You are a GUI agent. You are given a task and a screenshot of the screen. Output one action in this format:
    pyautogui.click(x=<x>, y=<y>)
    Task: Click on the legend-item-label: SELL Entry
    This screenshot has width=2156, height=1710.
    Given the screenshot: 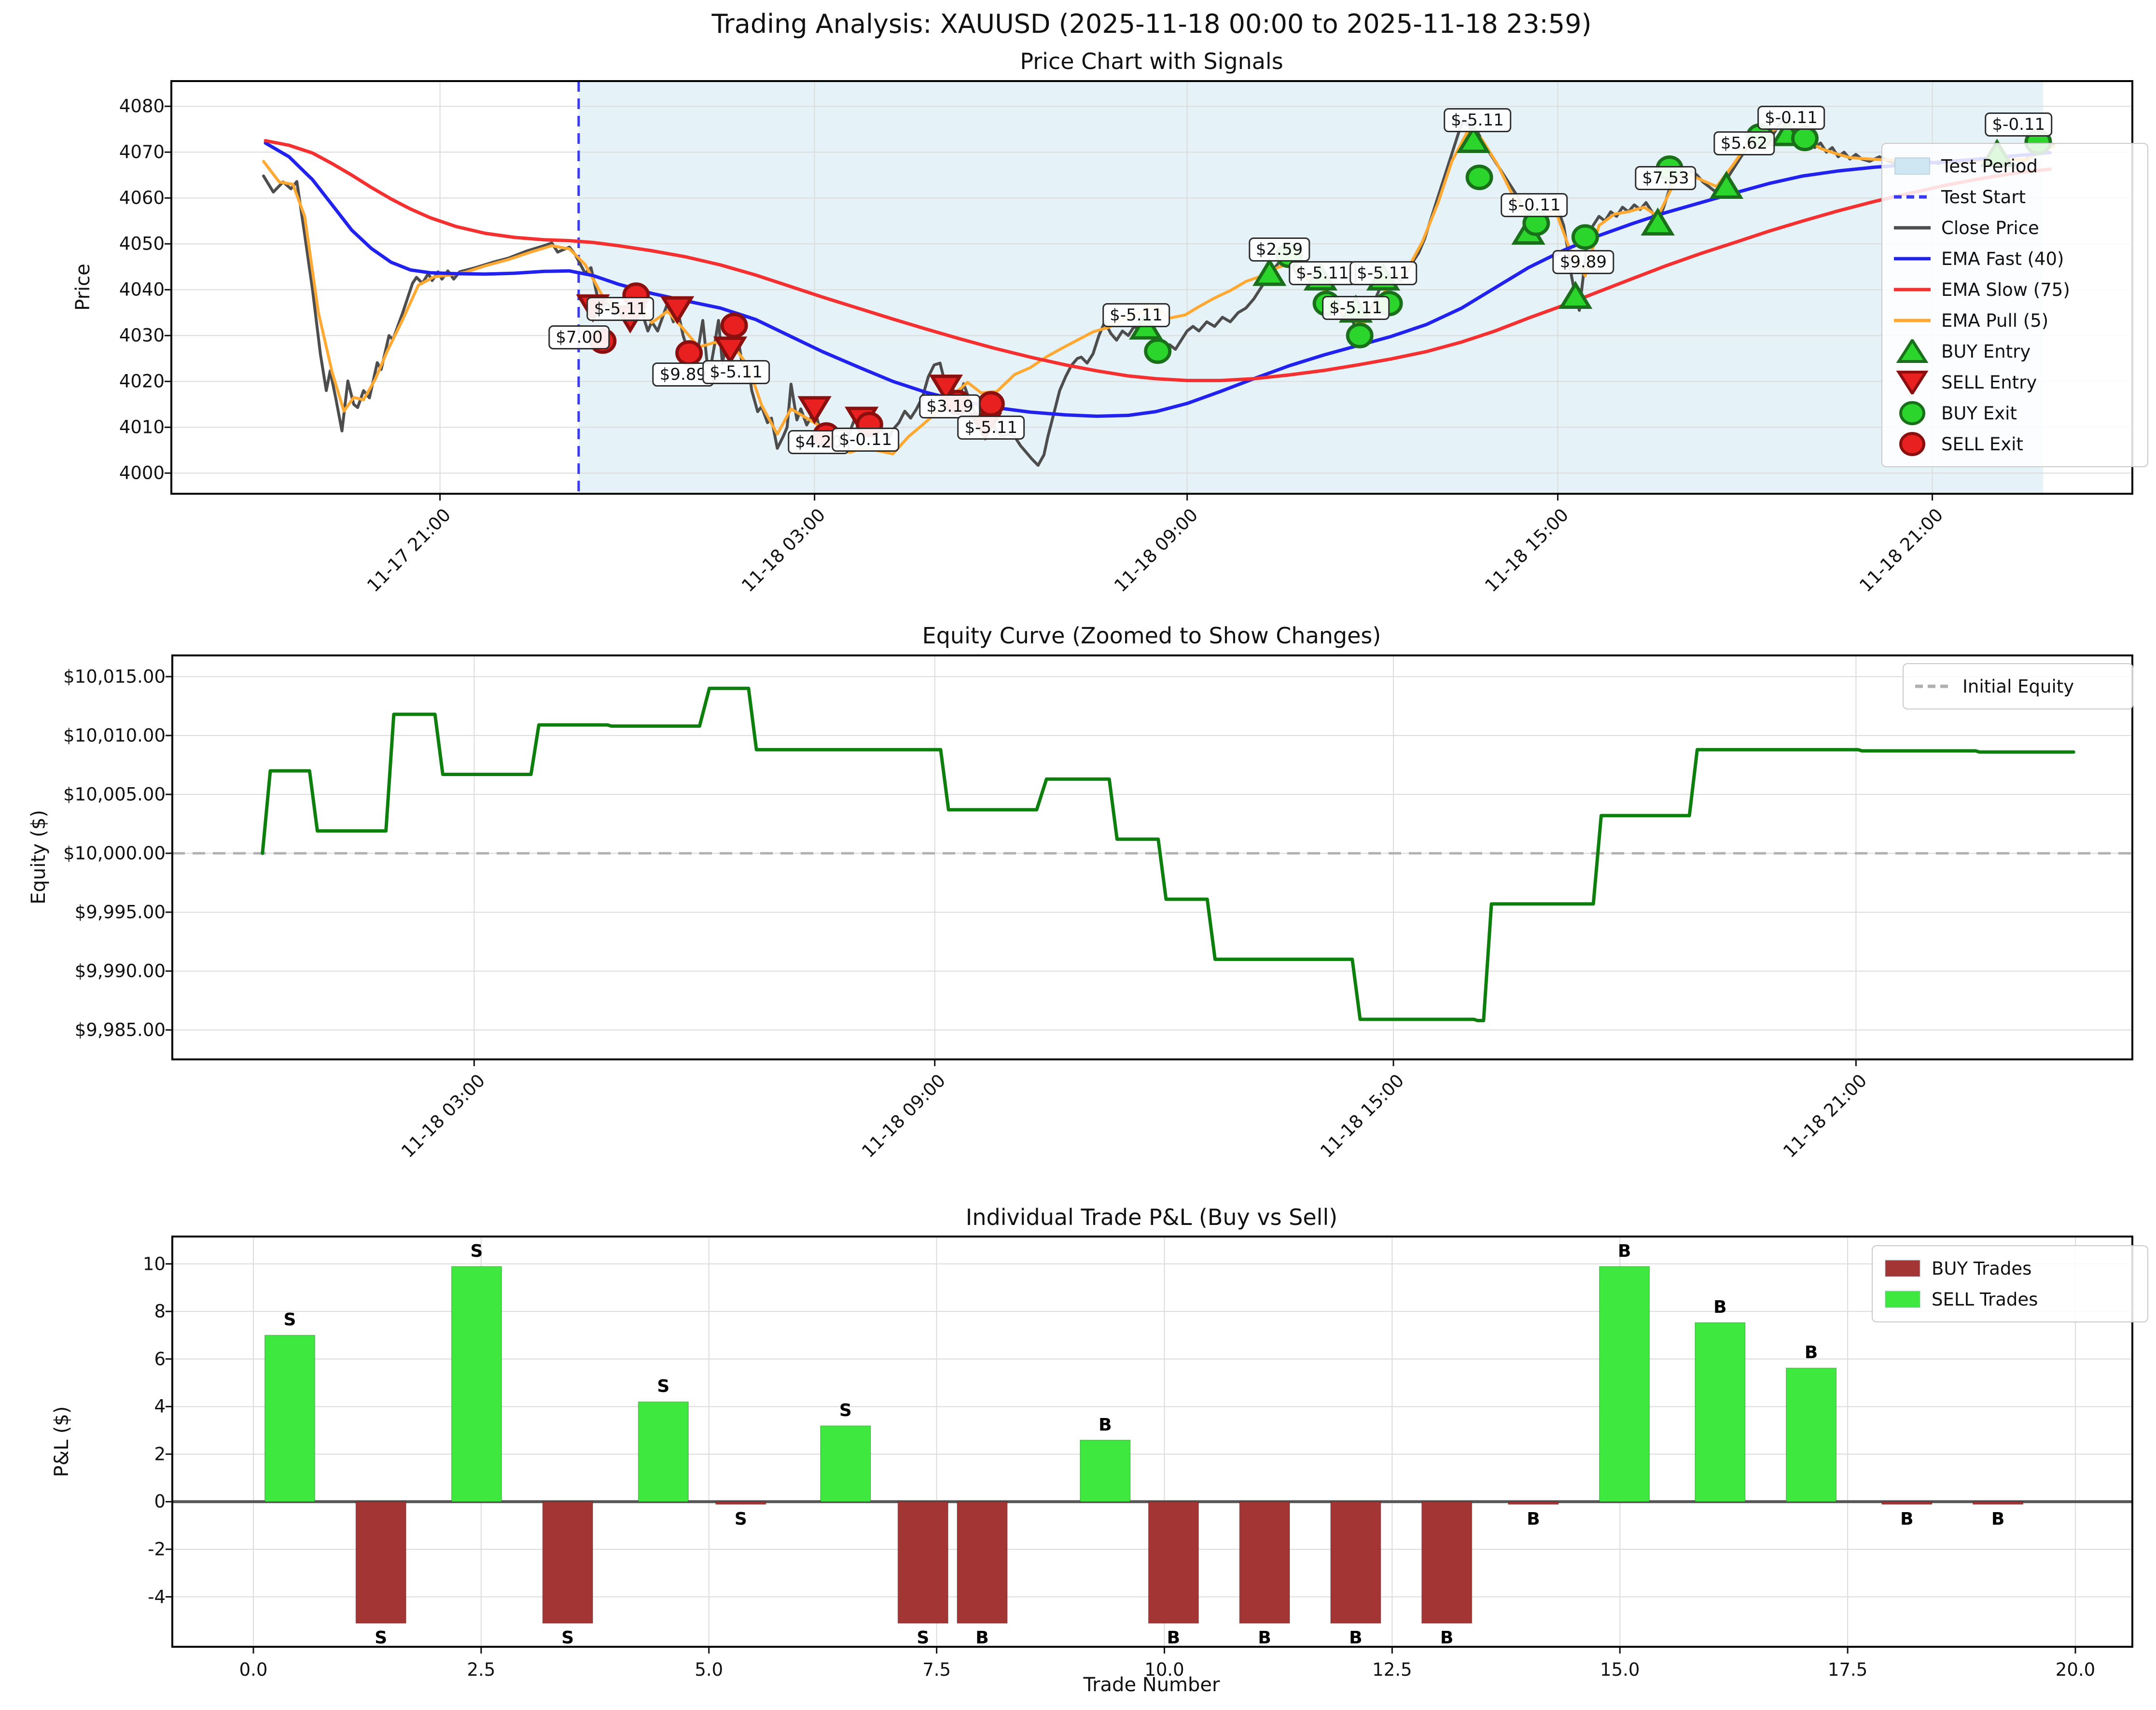 What is the action you would take?
    pyautogui.click(x=1989, y=382)
    